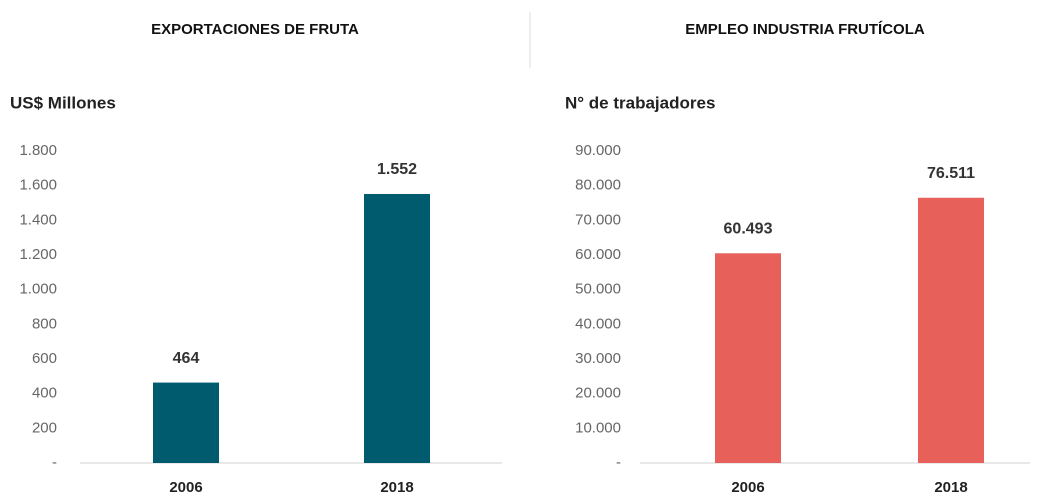 The width and height of the screenshot is (1040, 497). I want to click on y-tick-label: 70.000, so click(598, 219).